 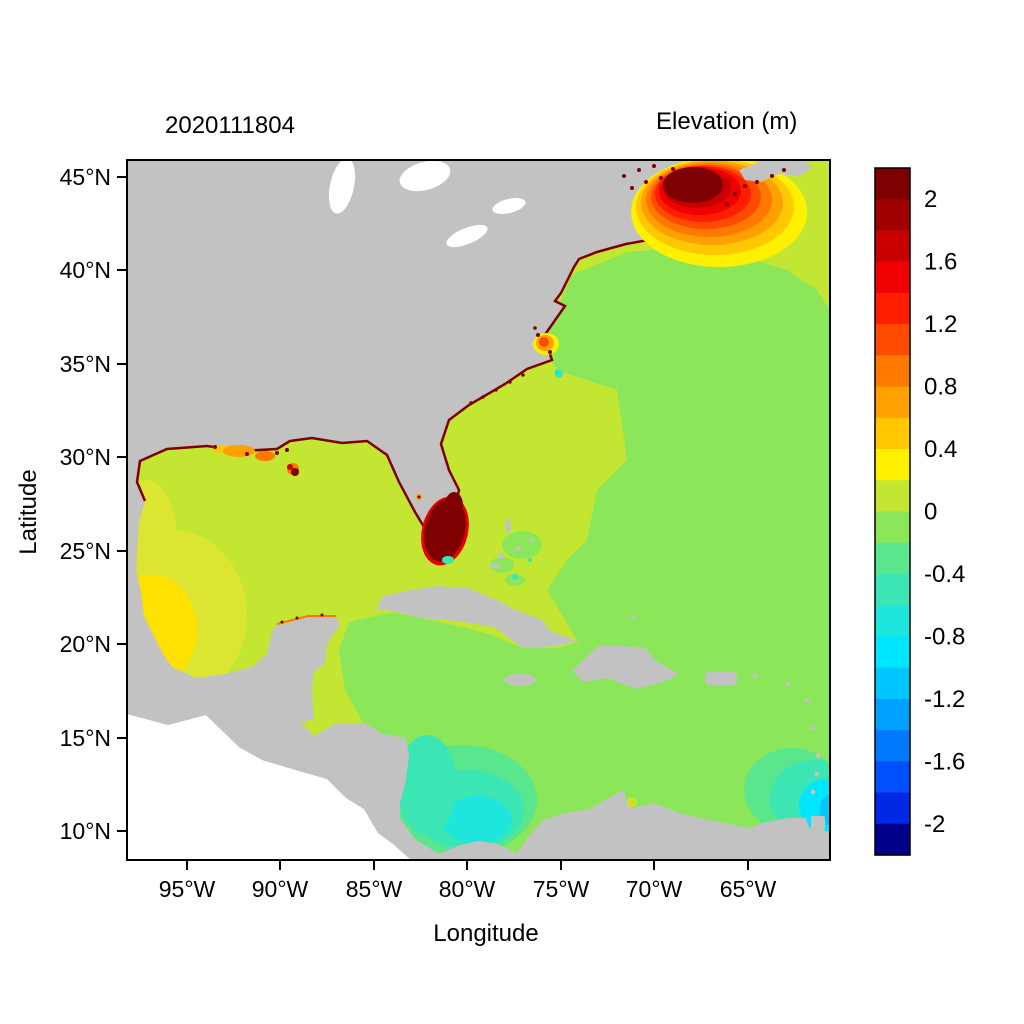 I want to click on lake-erie, so click(x=467, y=236).